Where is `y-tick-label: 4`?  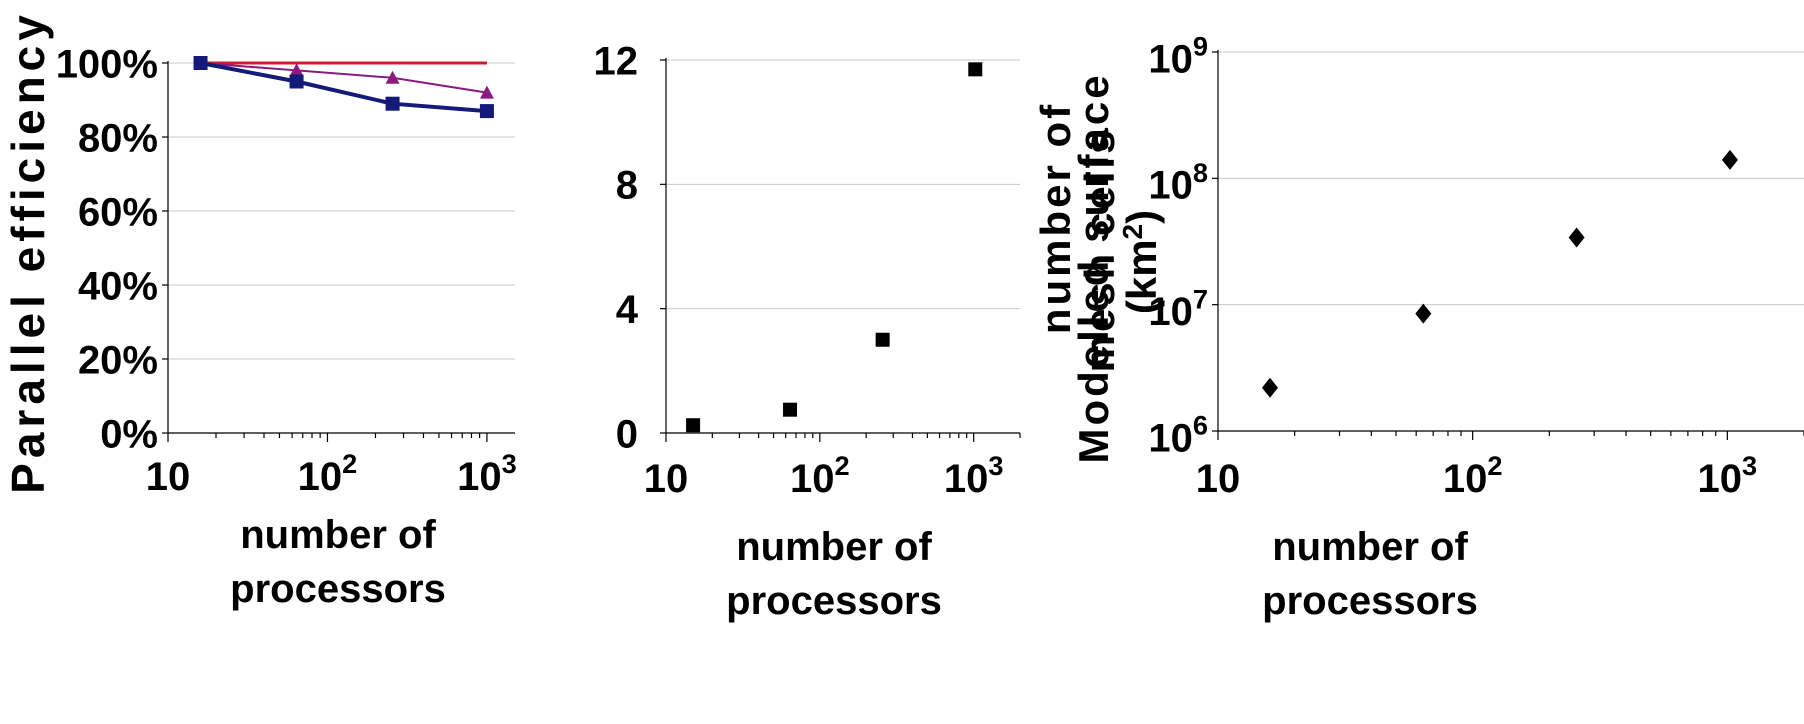
y-tick-label: 4 is located at coordinates (627, 310).